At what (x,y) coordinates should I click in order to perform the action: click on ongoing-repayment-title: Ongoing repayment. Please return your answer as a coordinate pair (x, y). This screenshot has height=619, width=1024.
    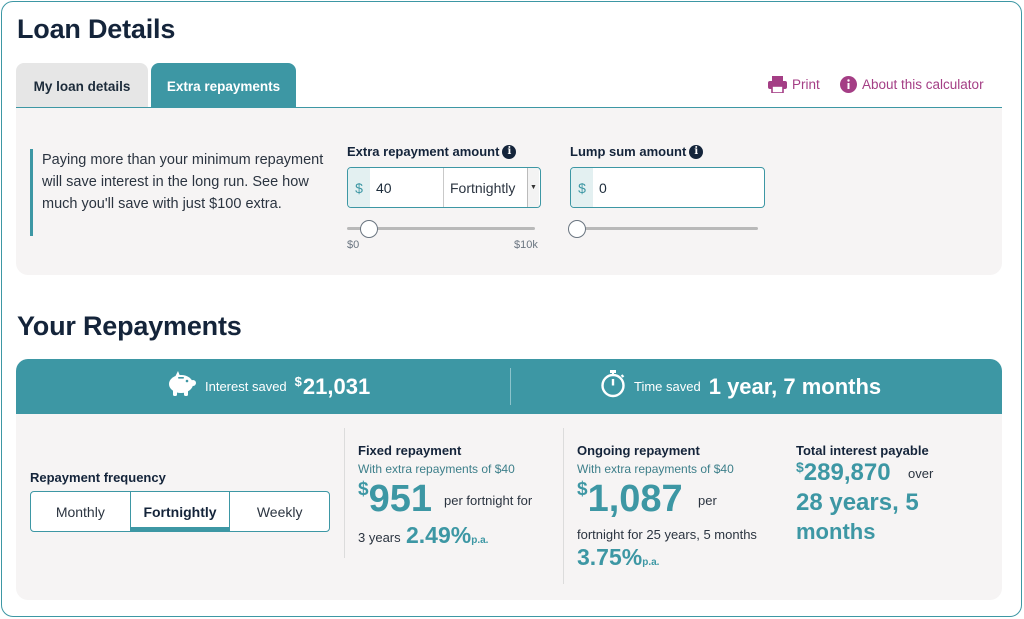
    Looking at the image, I should click on (638, 450).